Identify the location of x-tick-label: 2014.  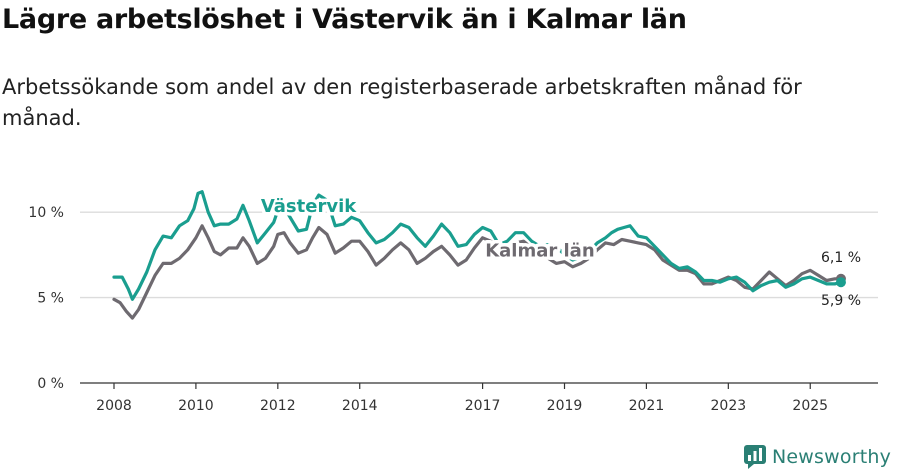
(360, 406).